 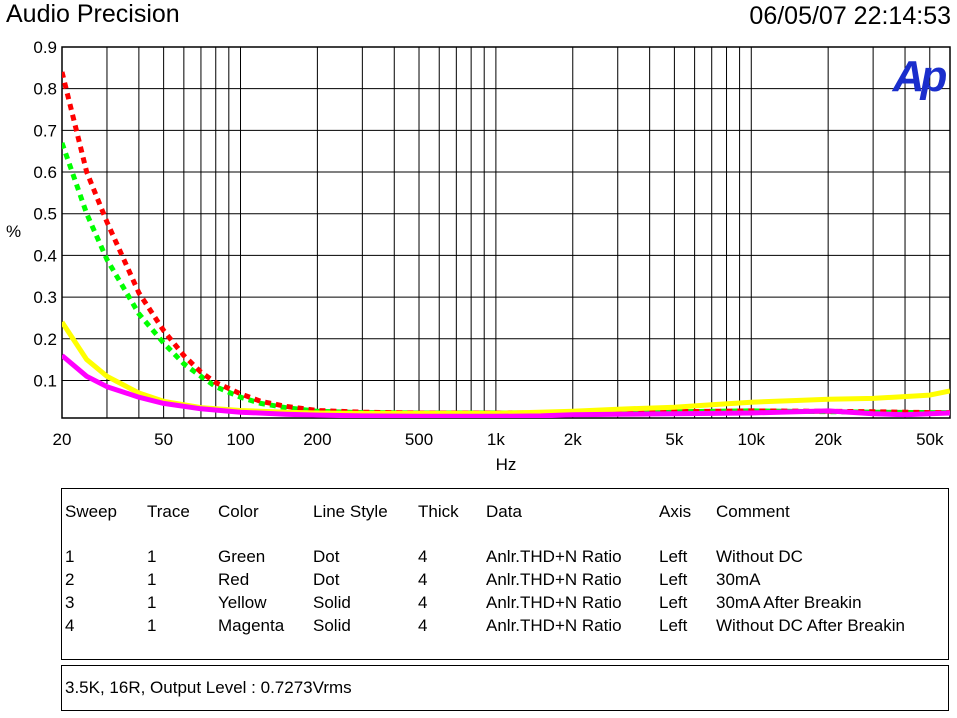 What do you see at coordinates (45, 172) in the screenshot?
I see `y-tick-label: 0.6` at bounding box center [45, 172].